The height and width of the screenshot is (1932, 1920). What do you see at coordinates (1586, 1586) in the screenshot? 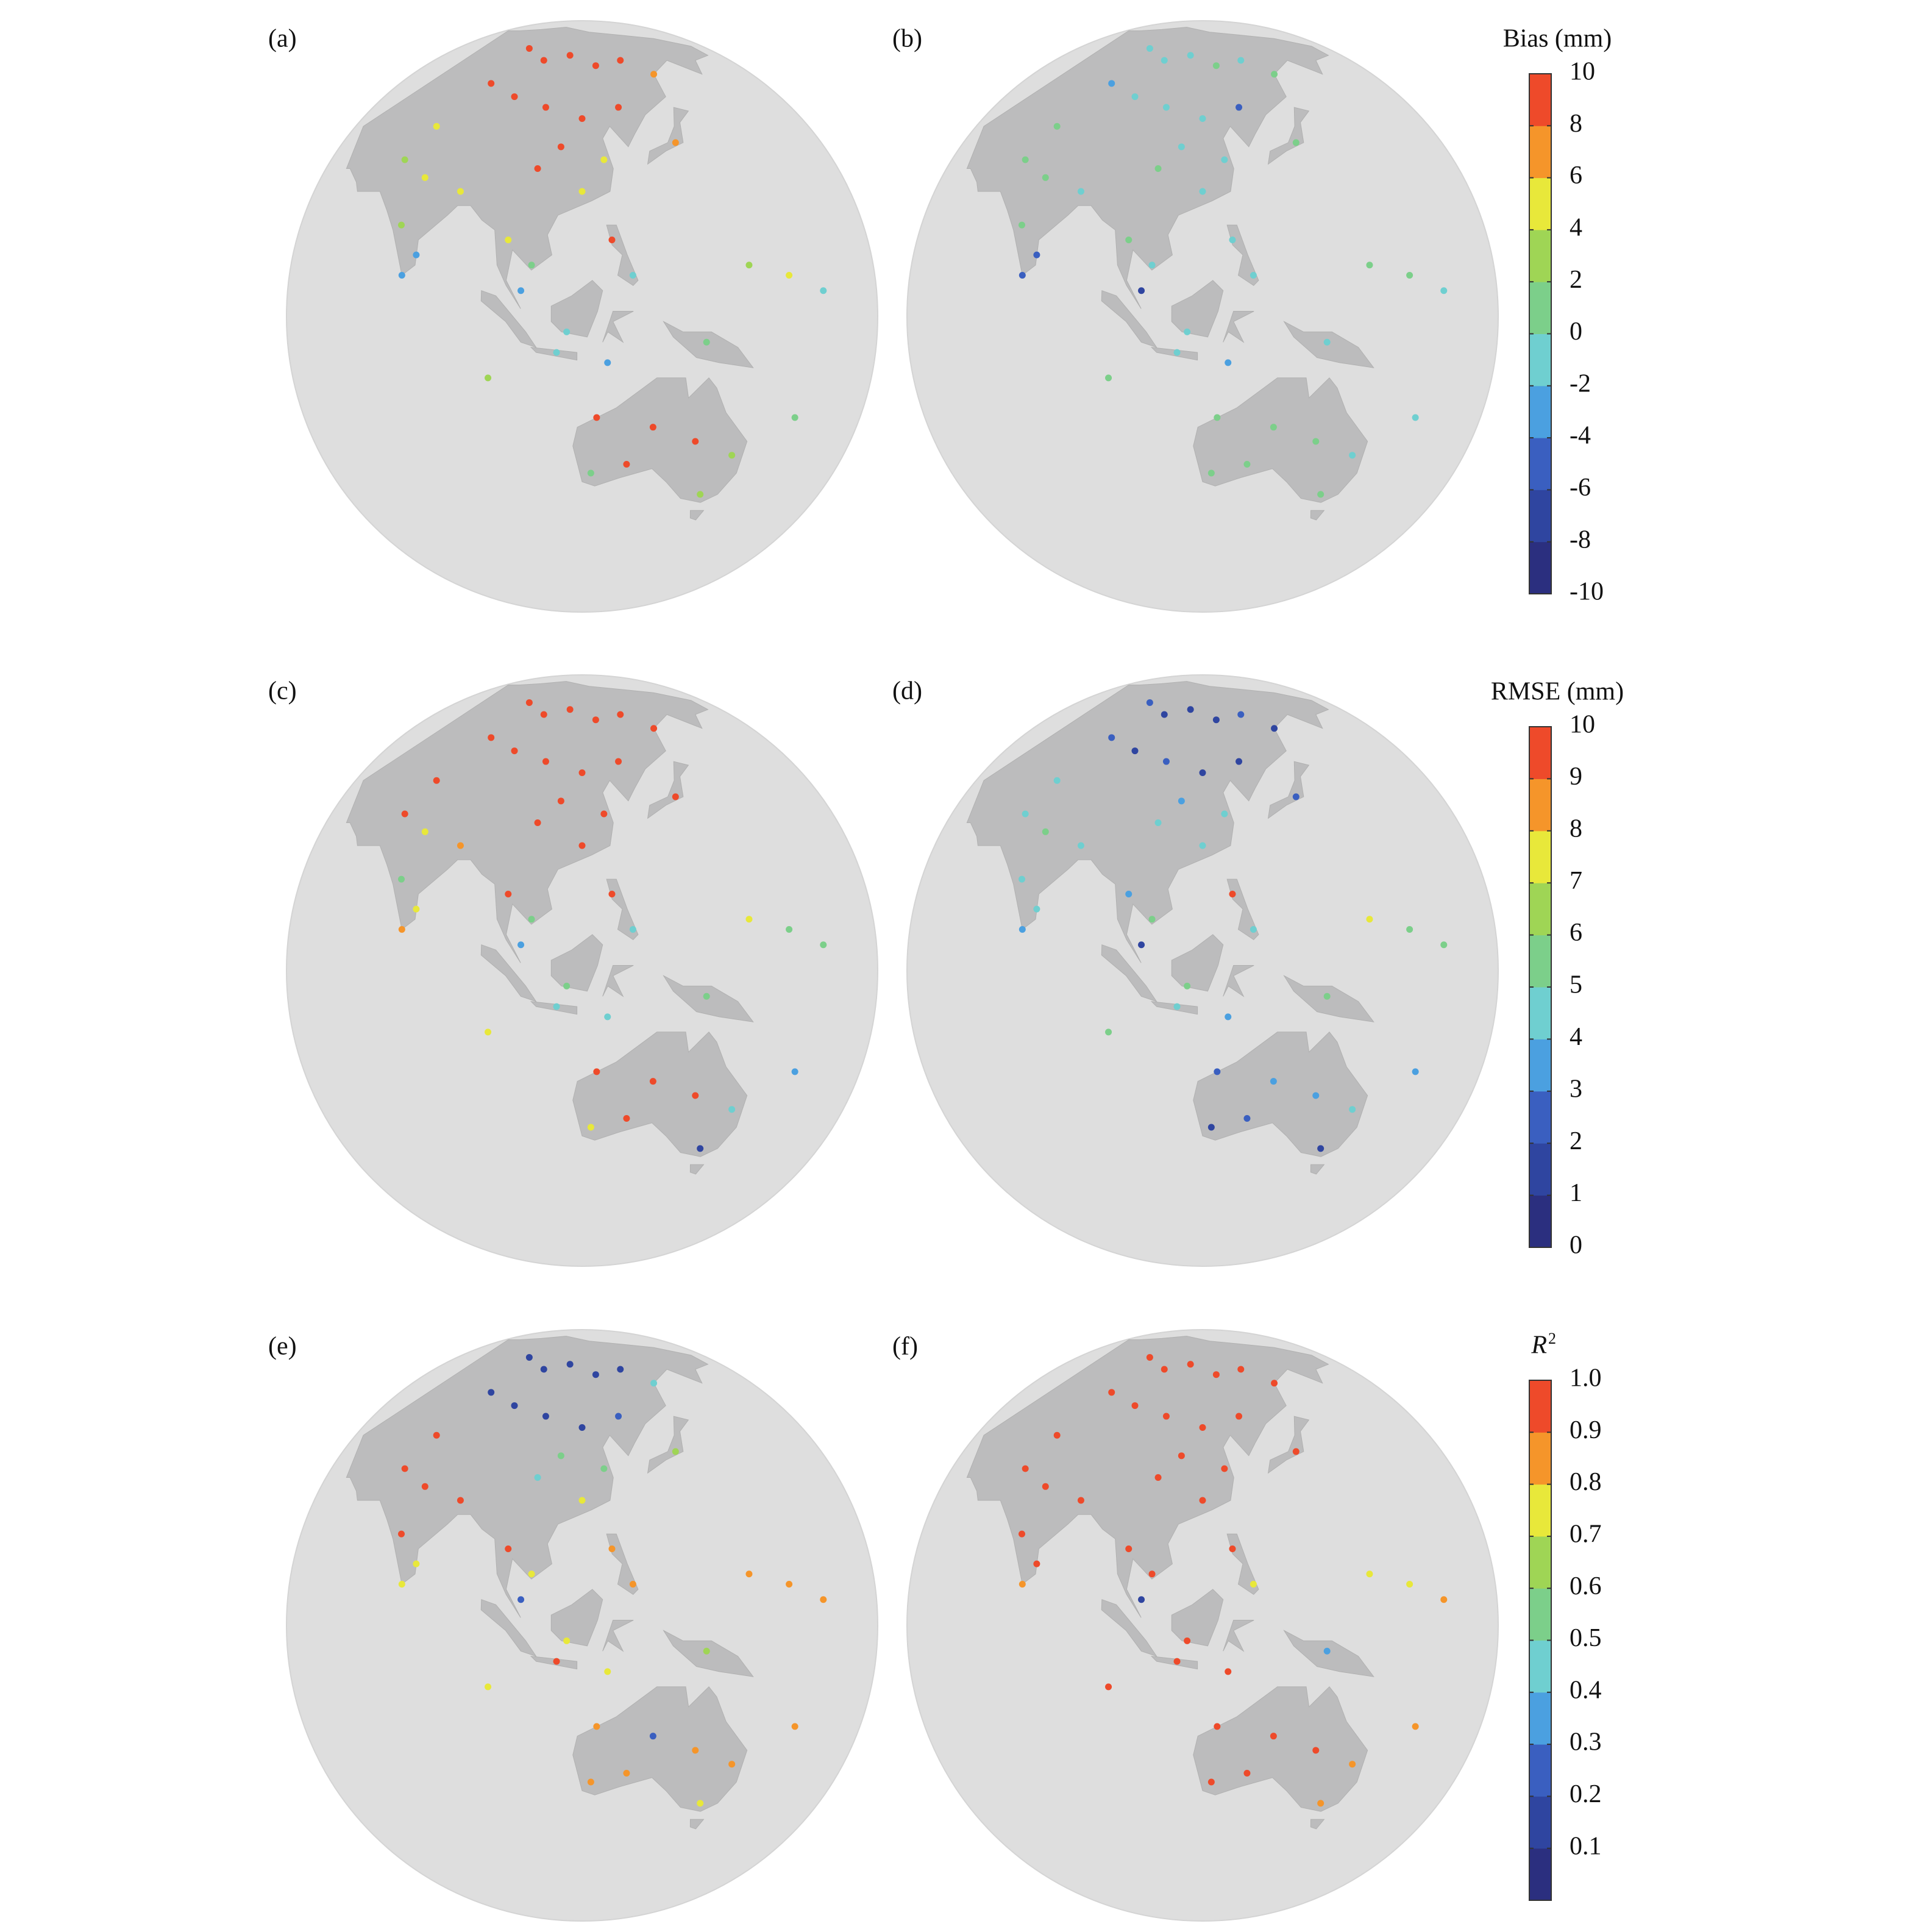
I see `colorbar-tick-label: 0.6` at bounding box center [1586, 1586].